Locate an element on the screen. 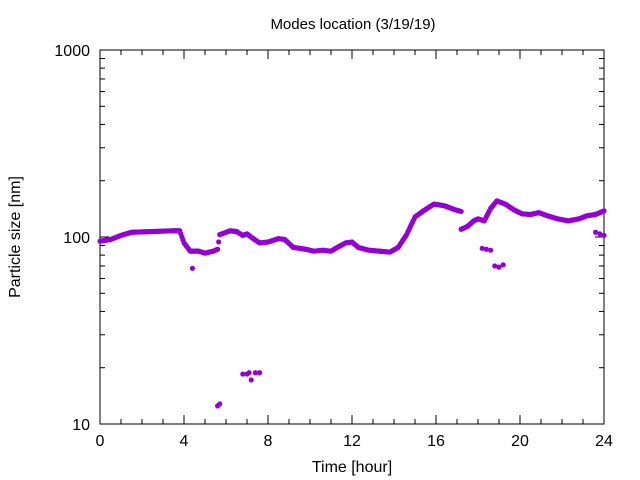 Image resolution: width=640 pixels, height=480 pixels. x-tick-label: 0 is located at coordinates (100, 441).